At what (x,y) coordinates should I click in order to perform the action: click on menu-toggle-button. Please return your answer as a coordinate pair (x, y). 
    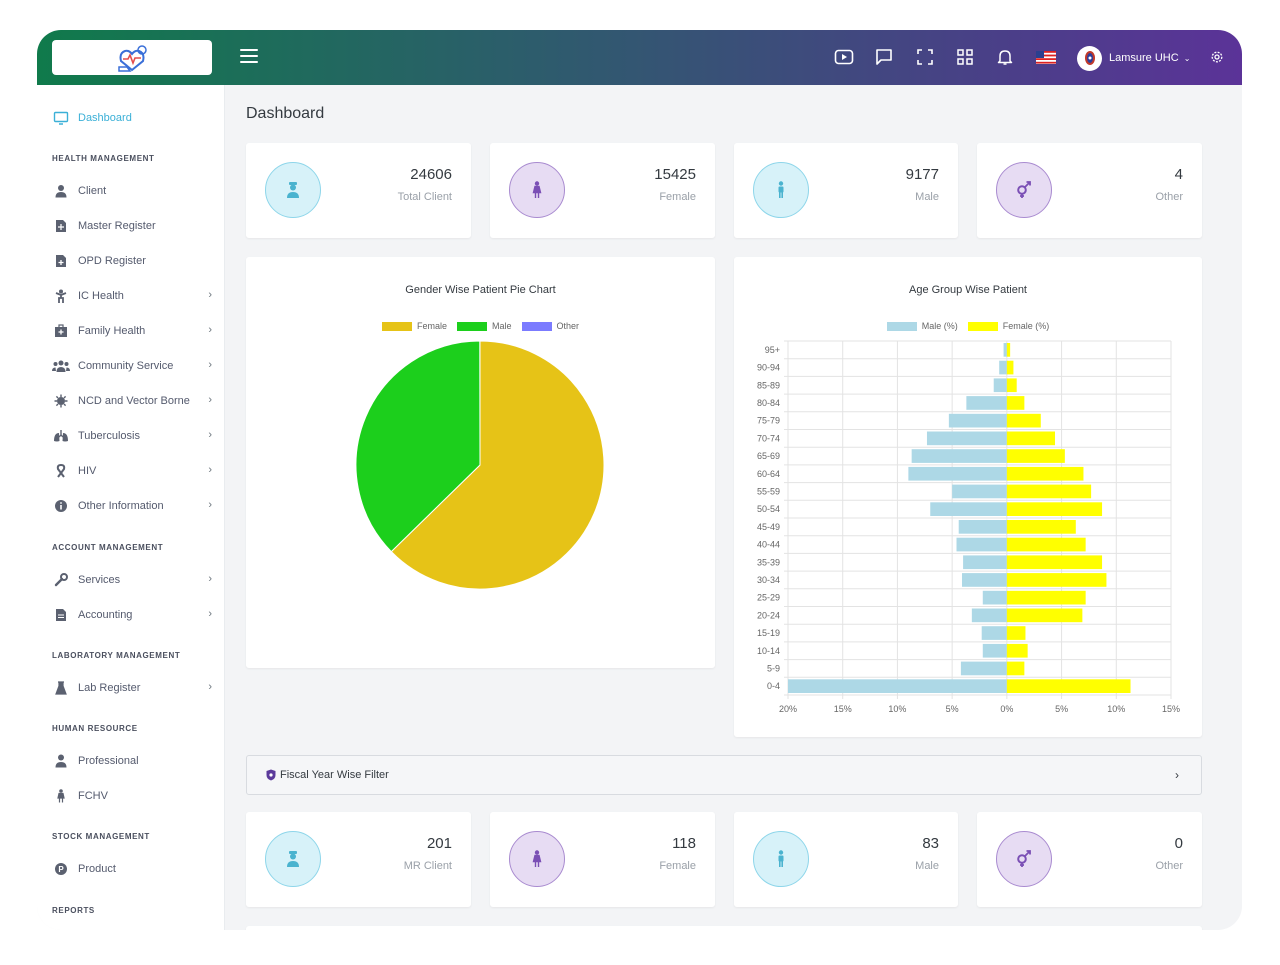
    Looking at the image, I should click on (249, 57).